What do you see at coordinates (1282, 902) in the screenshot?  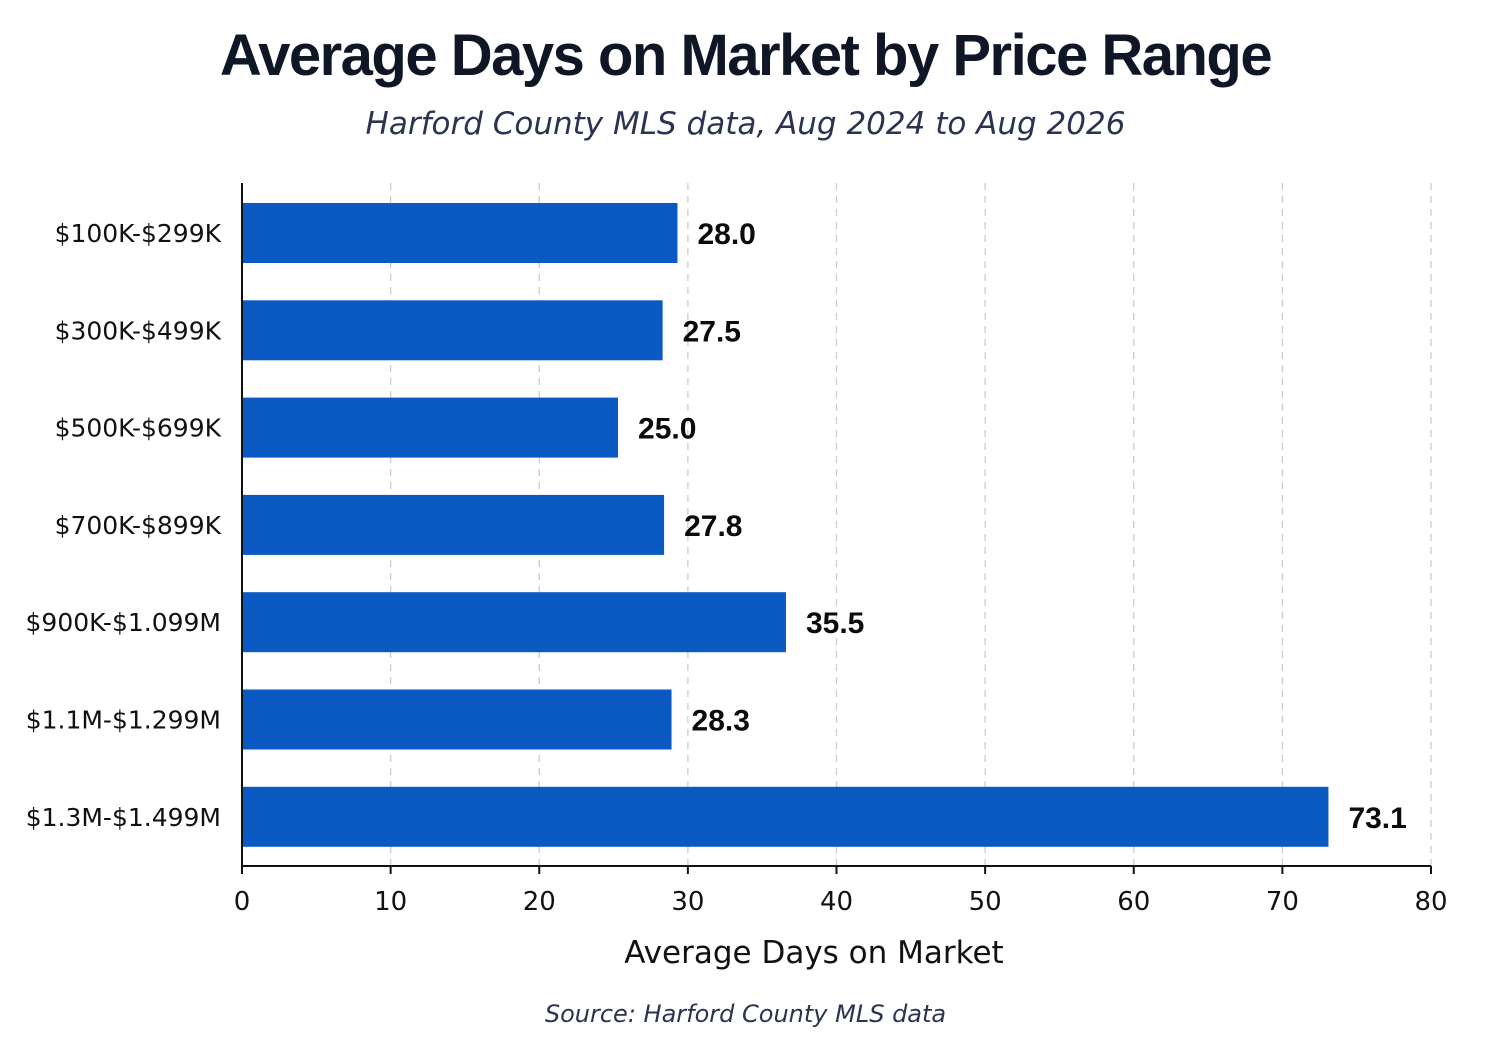 I see `x-tick-label-70: 70` at bounding box center [1282, 902].